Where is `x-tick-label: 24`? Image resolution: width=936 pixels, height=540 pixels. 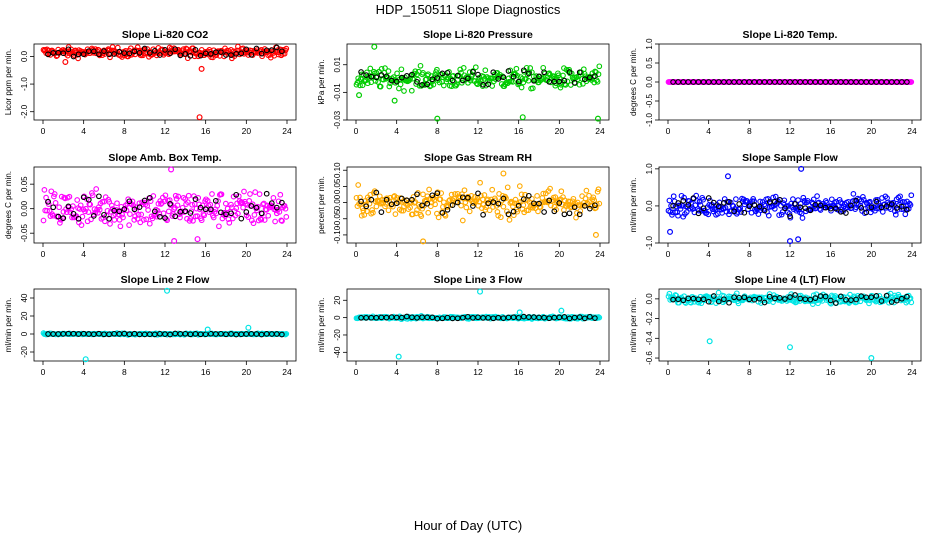
x-tick-label: 24 is located at coordinates (600, 254).